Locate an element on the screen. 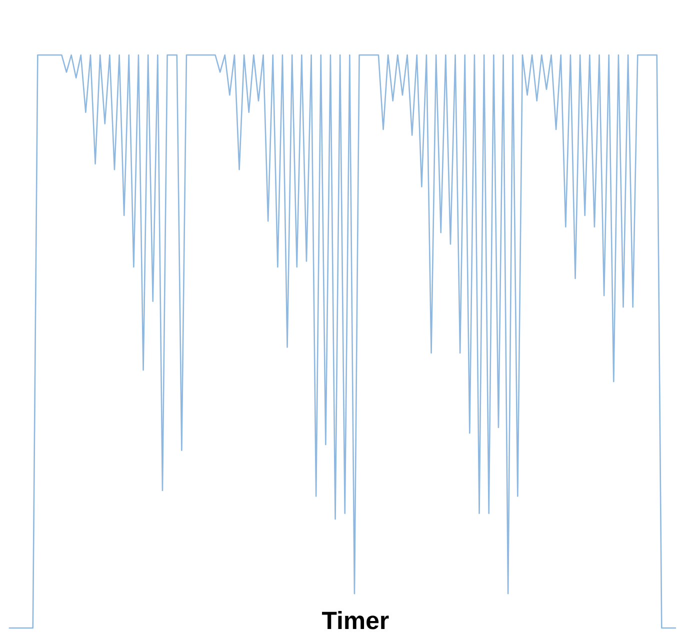 This screenshot has width=677, height=636. x-axis-title: Timer is located at coordinates (355, 620).